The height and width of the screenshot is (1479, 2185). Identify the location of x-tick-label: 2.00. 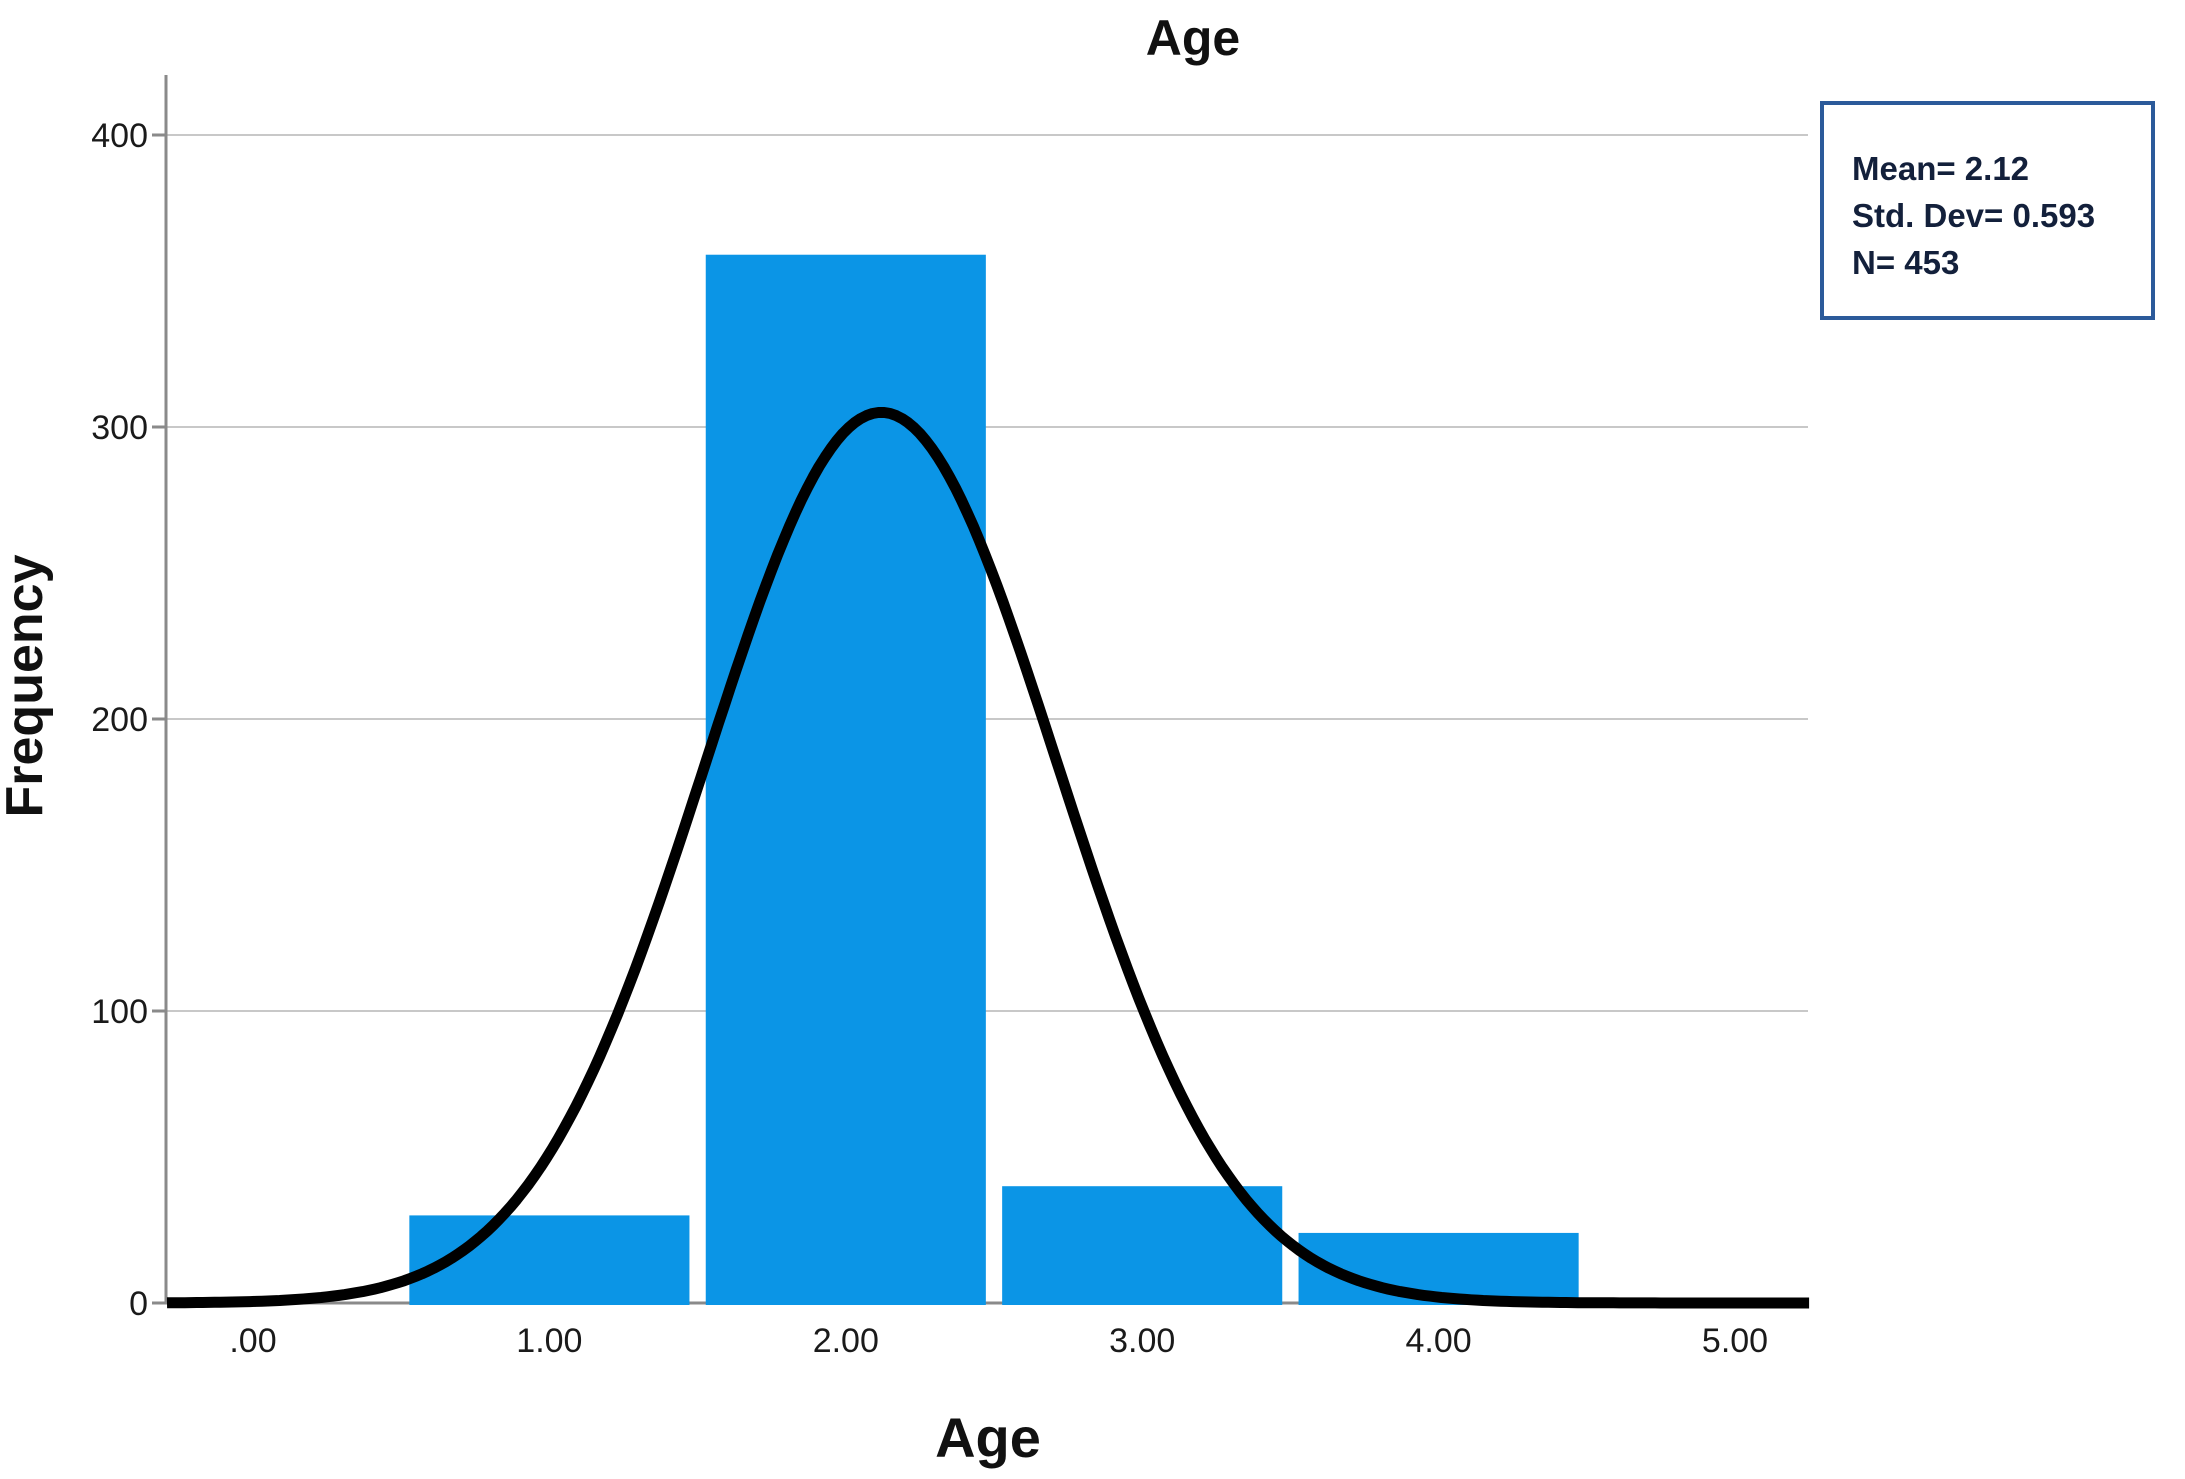
(846, 1341).